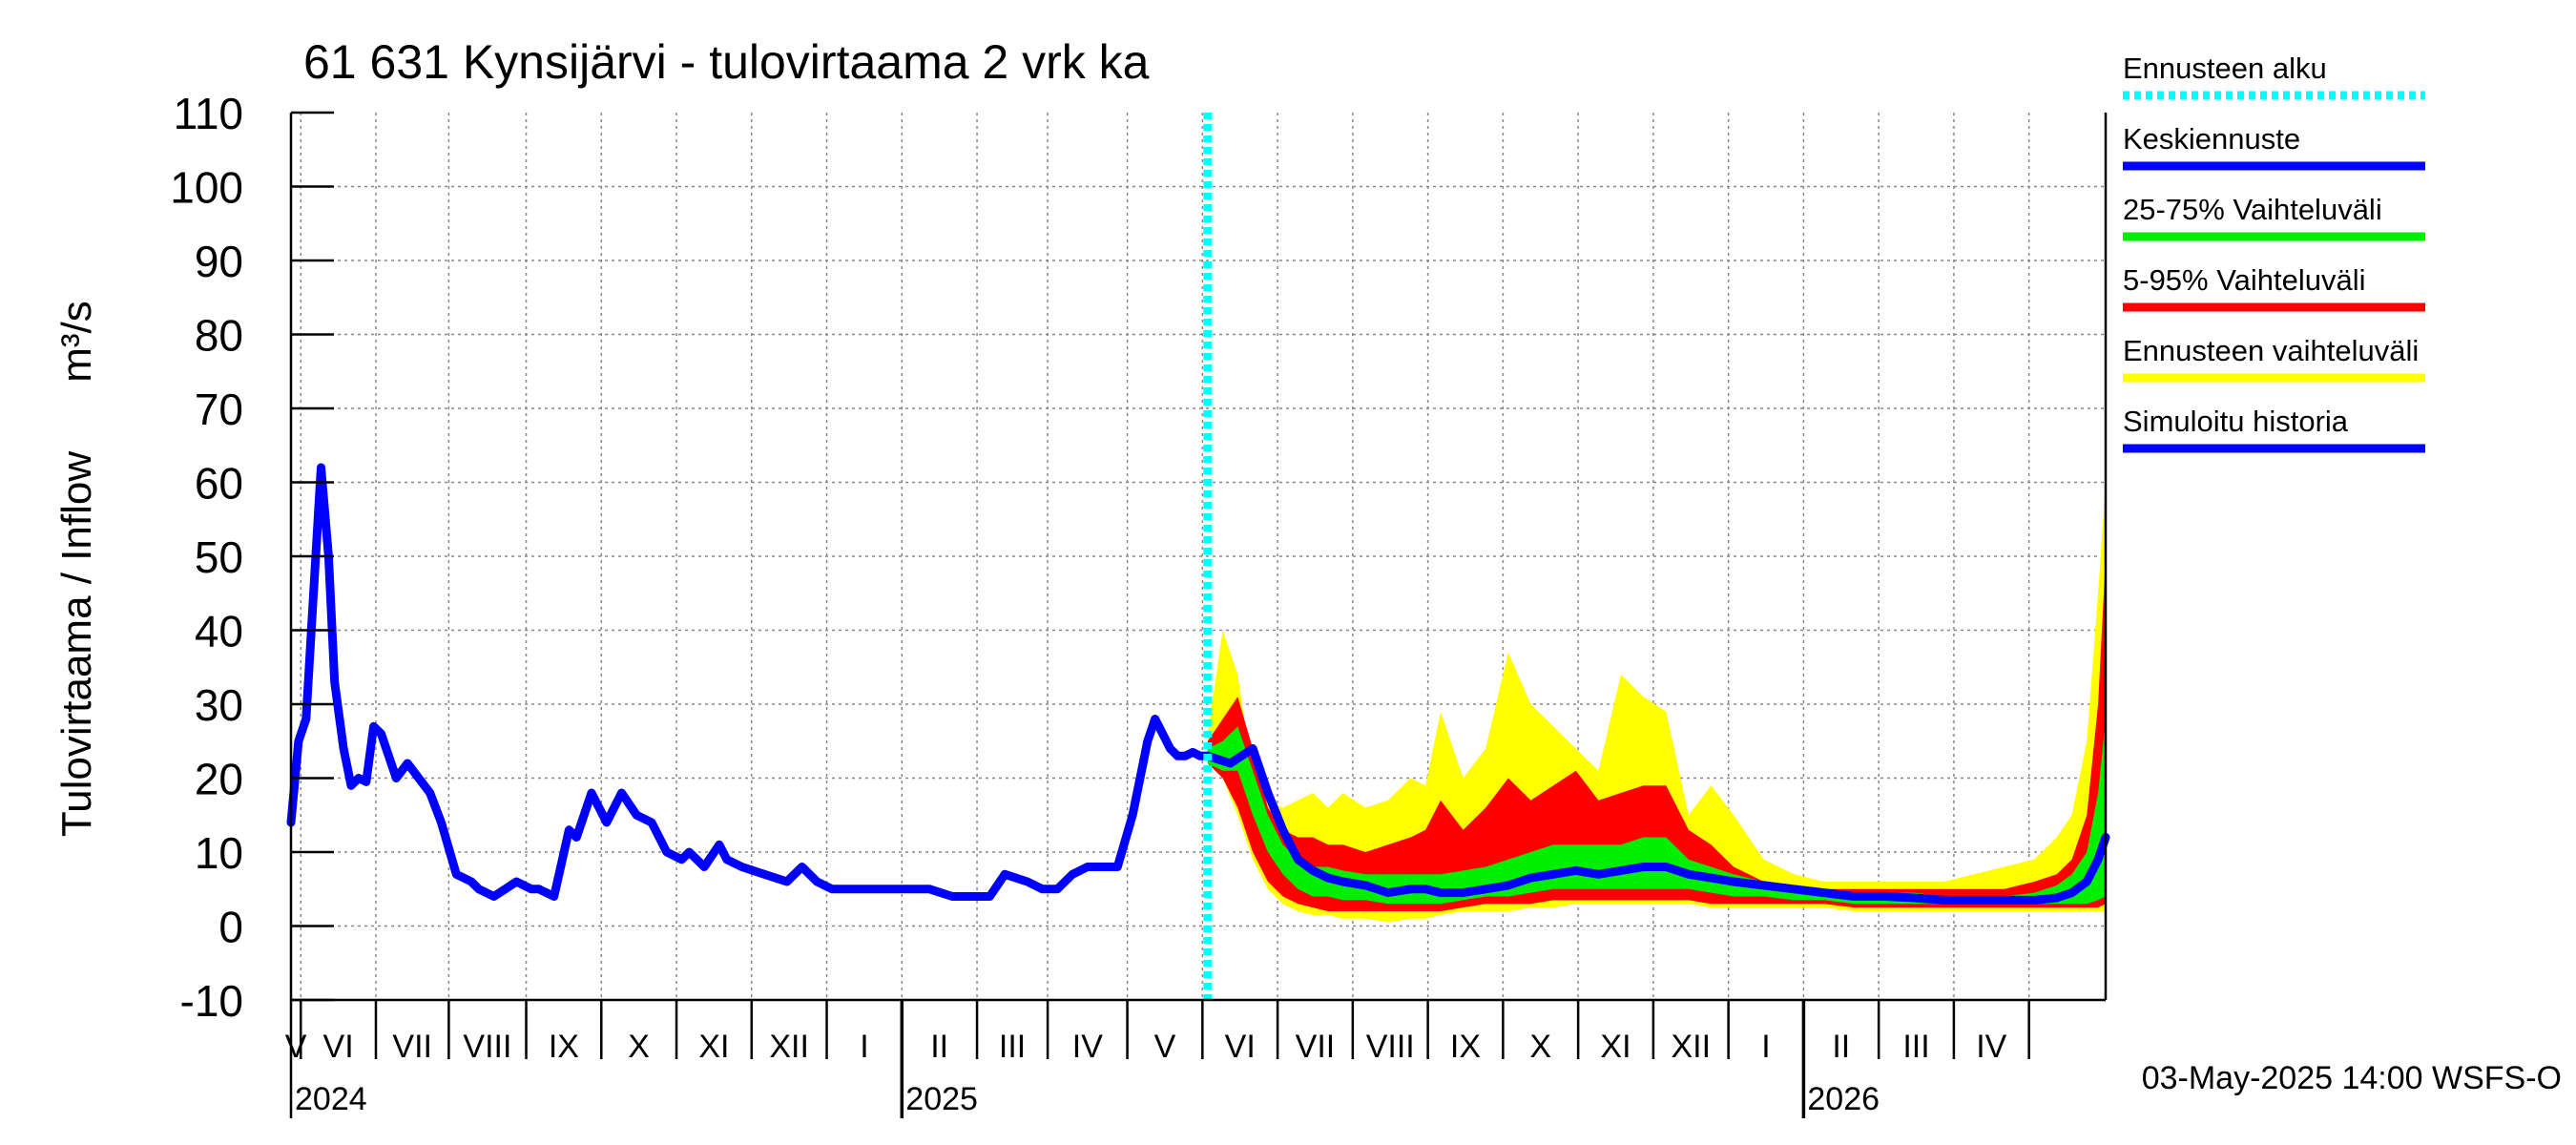 The image size is (2576, 1145). Describe the element at coordinates (1843, 1099) in the screenshot. I see `year-label: 2026` at that location.